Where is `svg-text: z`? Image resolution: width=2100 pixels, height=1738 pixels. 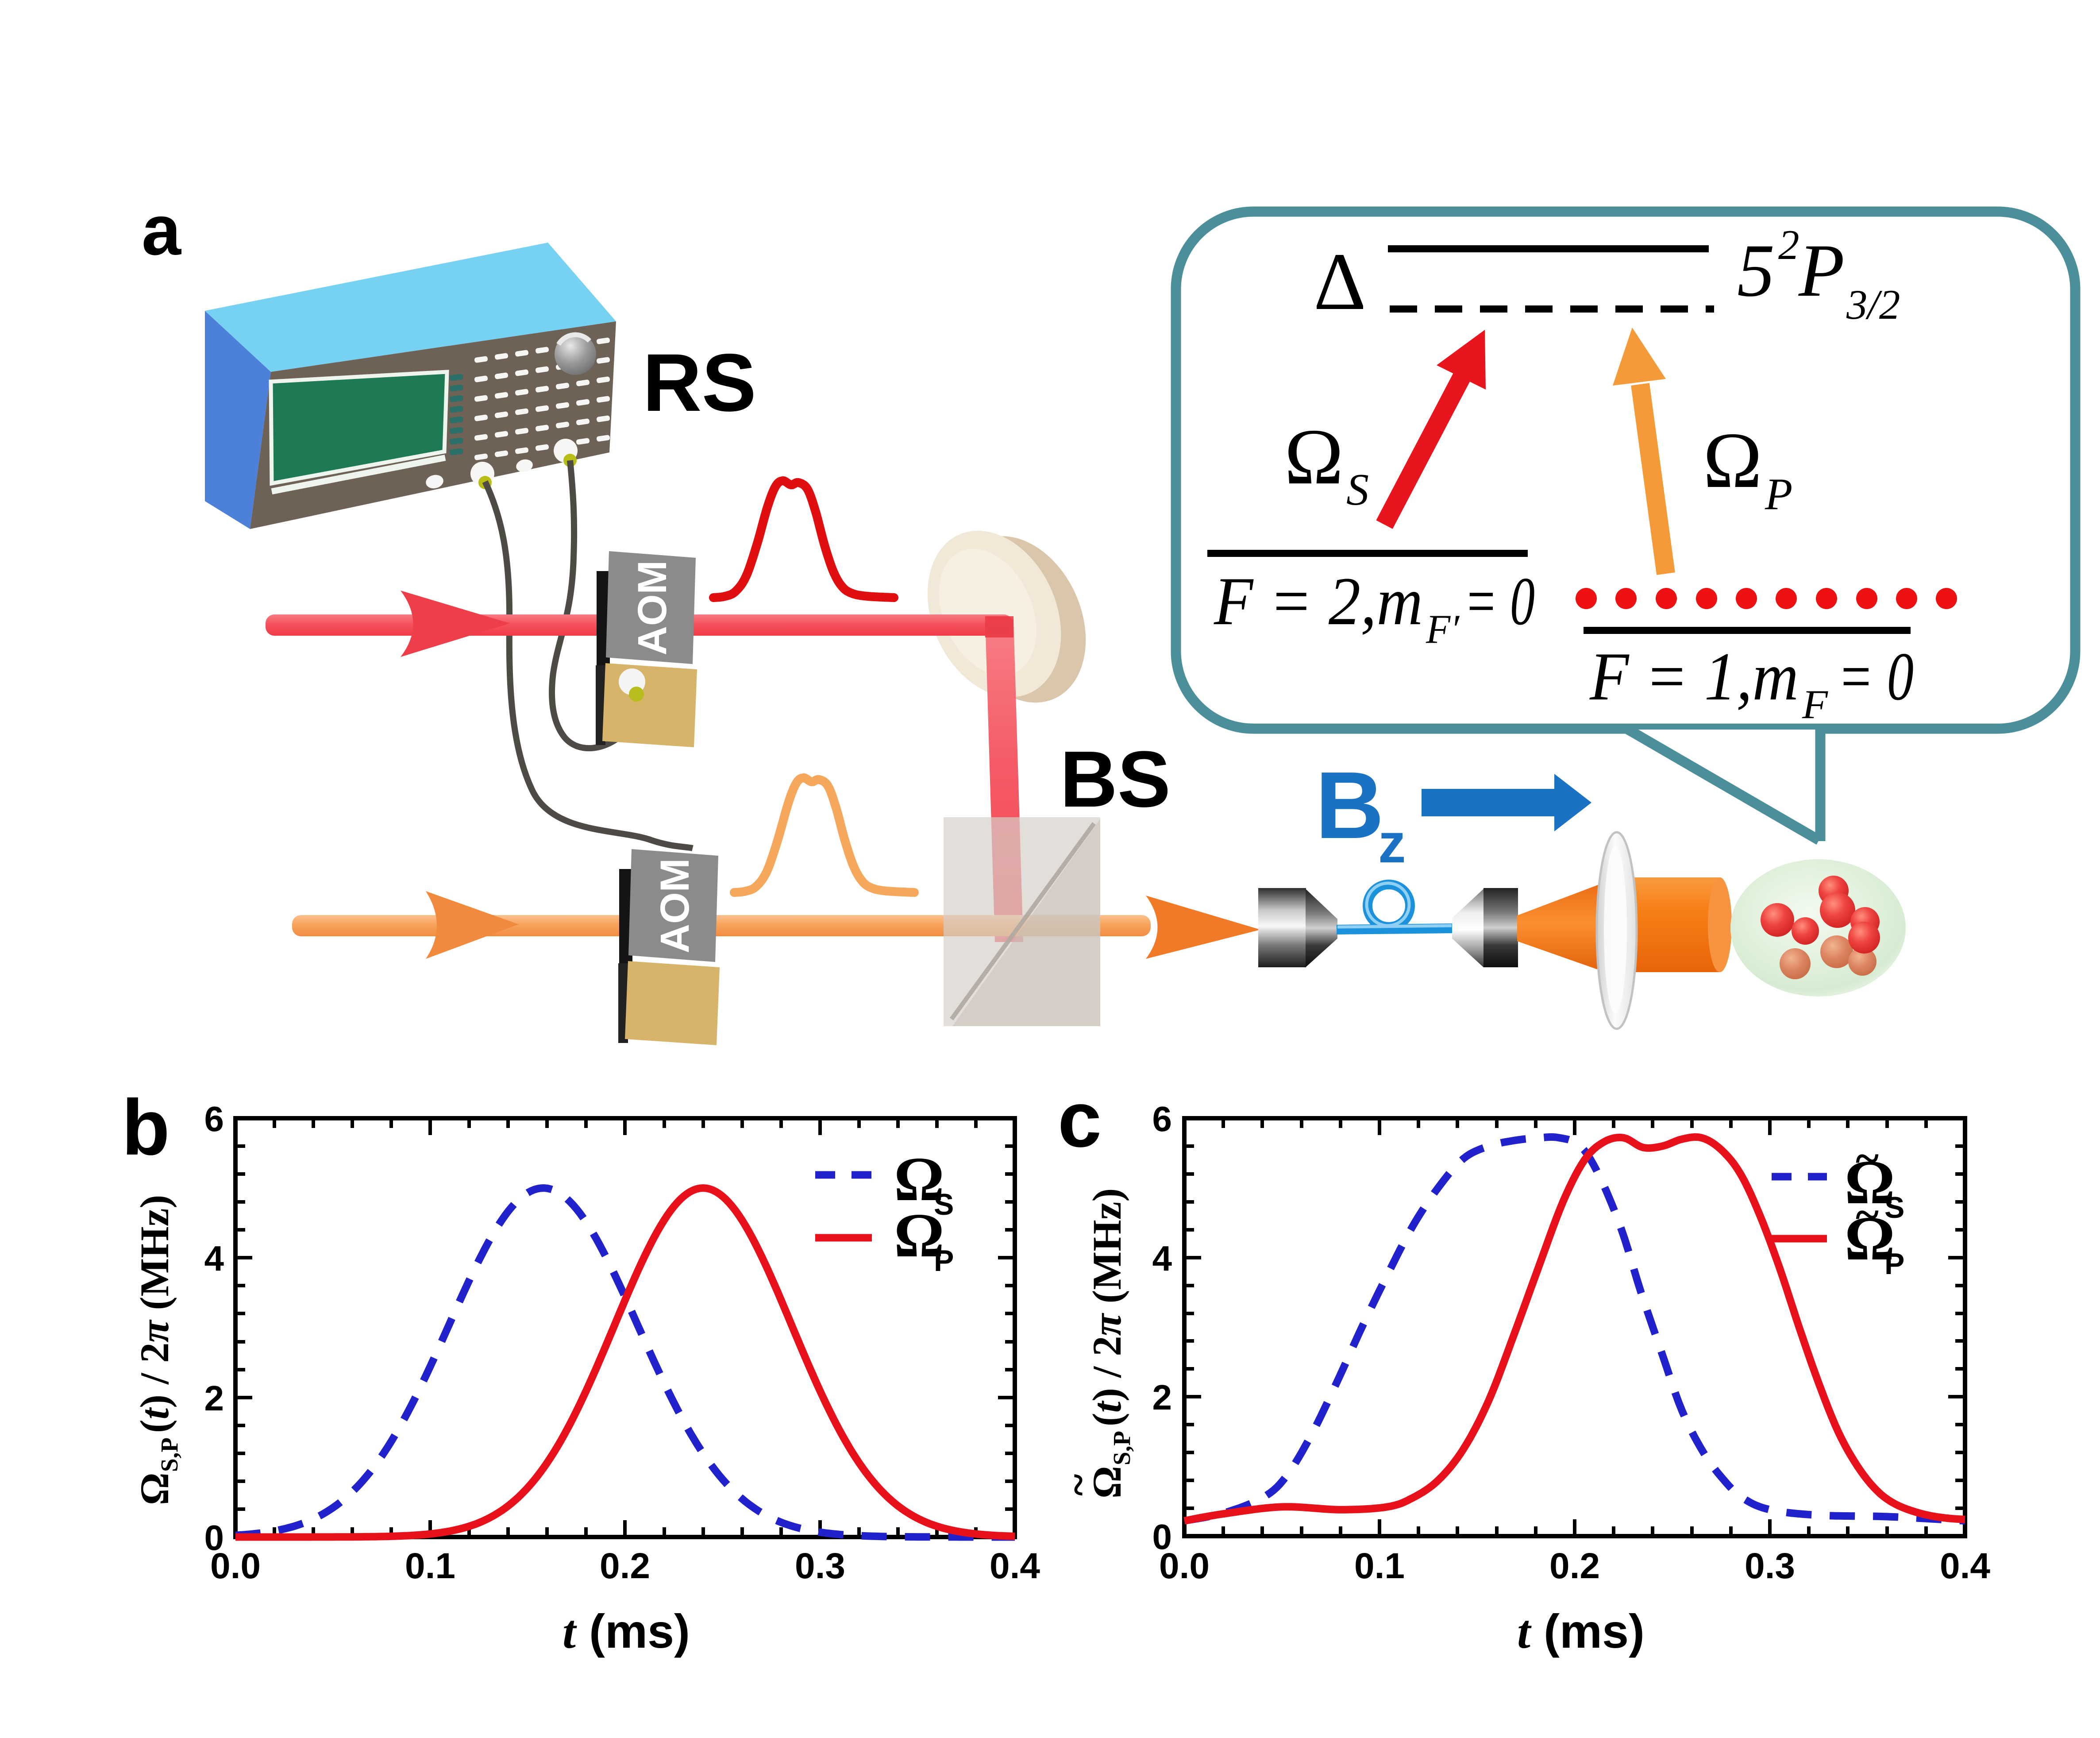
svg-text: z is located at coordinates (1392, 843).